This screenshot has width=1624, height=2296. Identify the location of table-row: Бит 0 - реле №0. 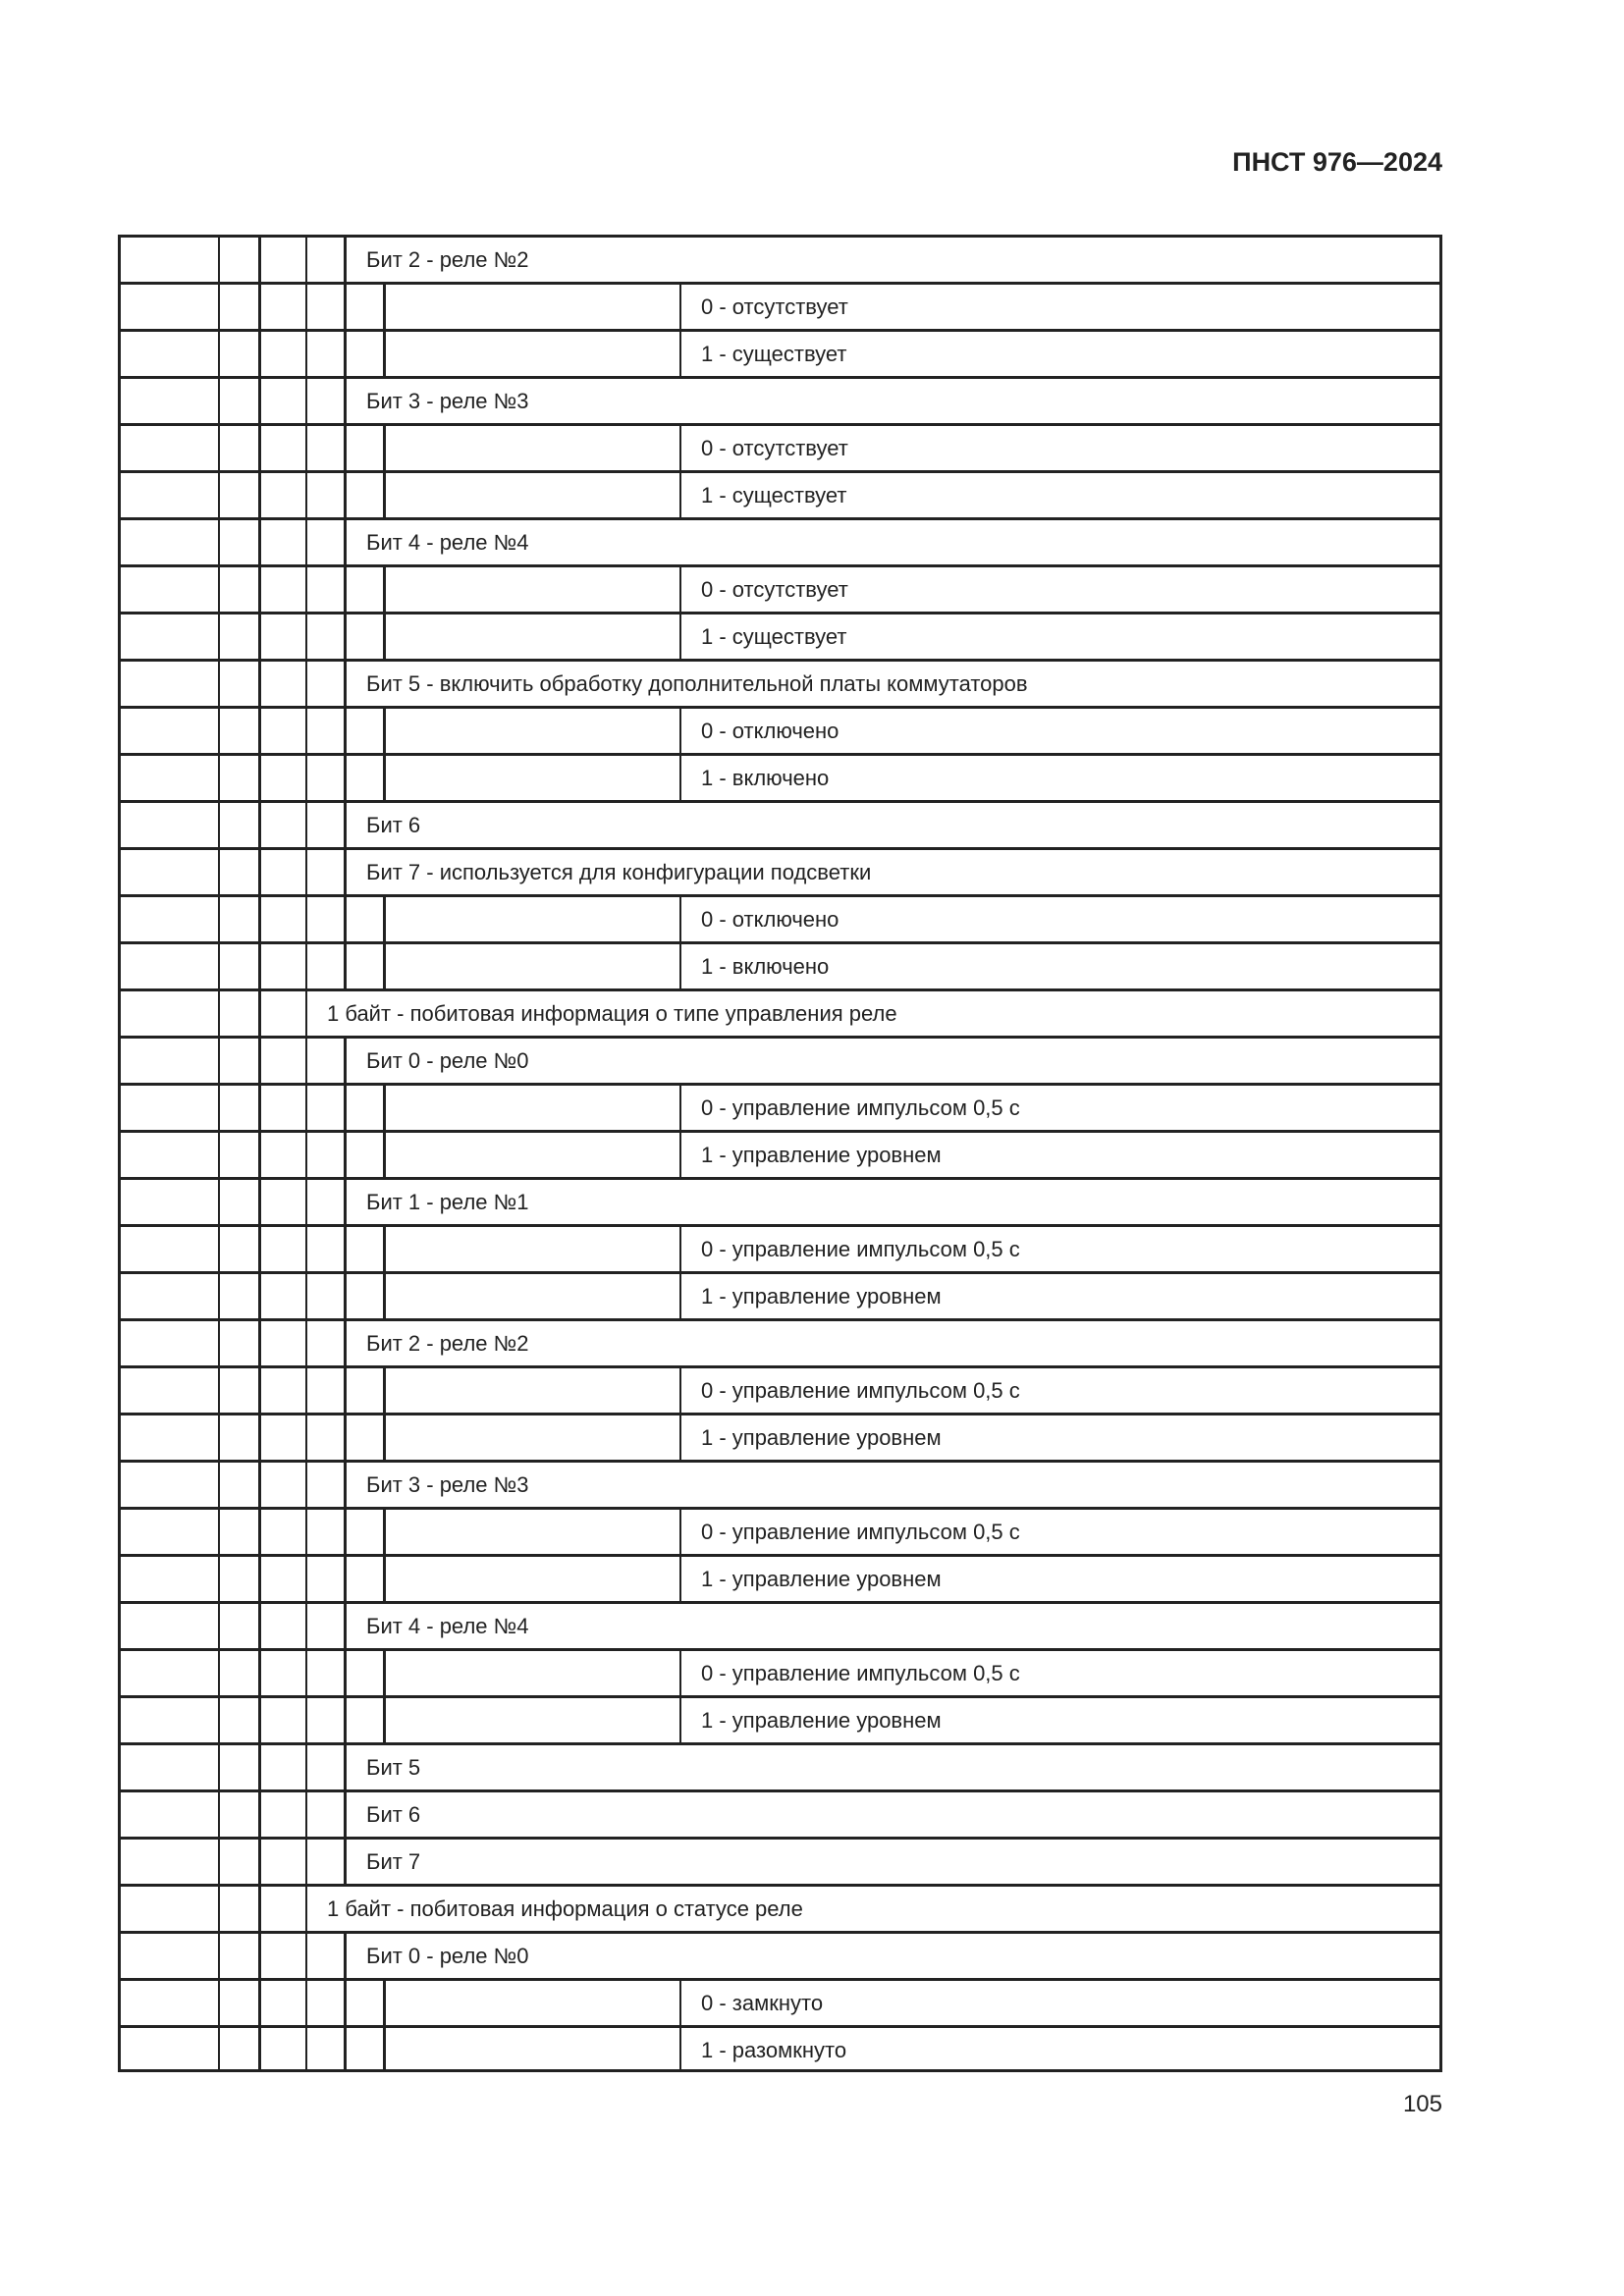
(780, 1954).